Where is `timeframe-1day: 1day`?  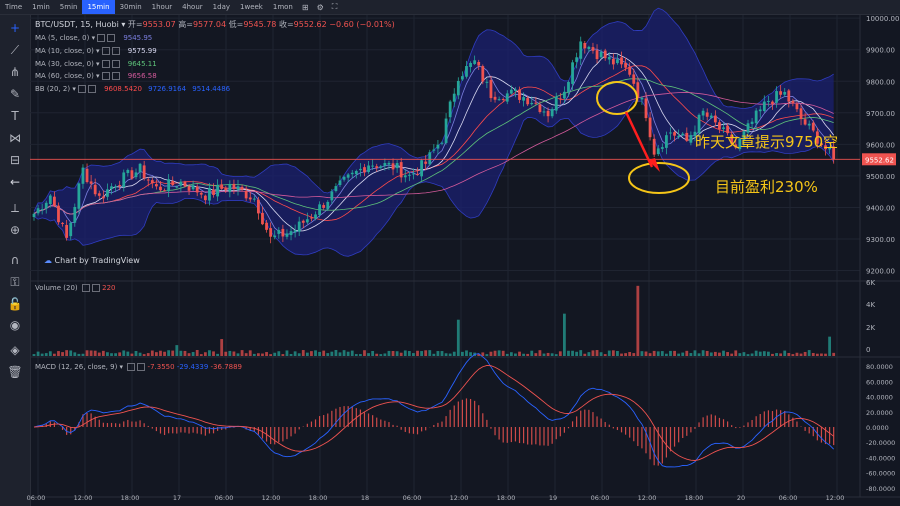 timeframe-1day: 1day is located at coordinates (221, 7).